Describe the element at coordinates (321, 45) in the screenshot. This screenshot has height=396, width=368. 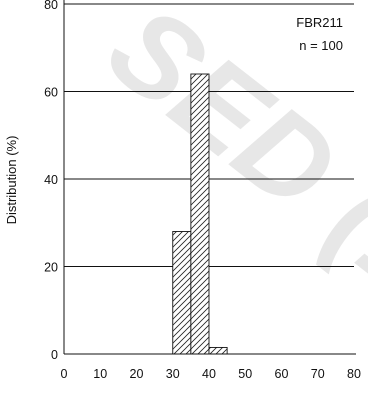
I see `annotation-line2: n = 100` at that location.